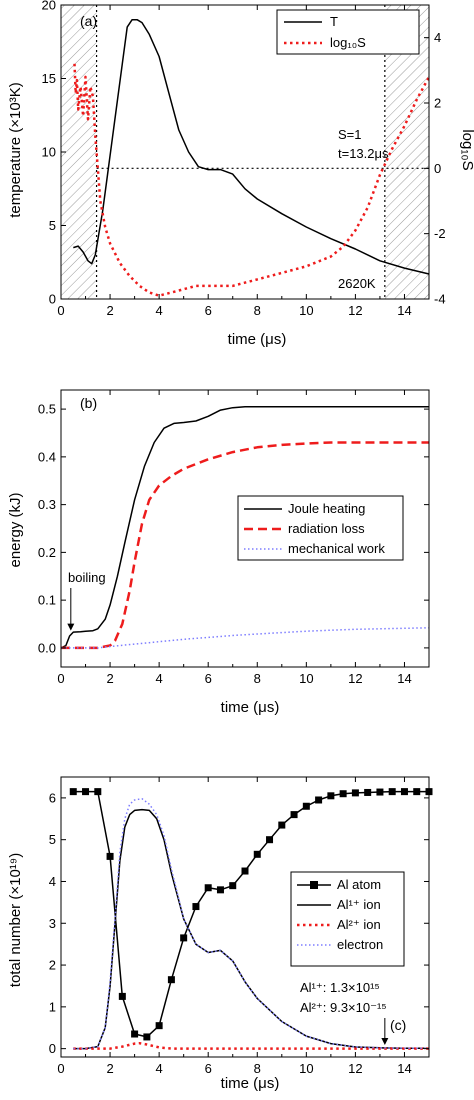  What do you see at coordinates (49, 152) in the screenshot?
I see `y-tick-label: 10` at bounding box center [49, 152].